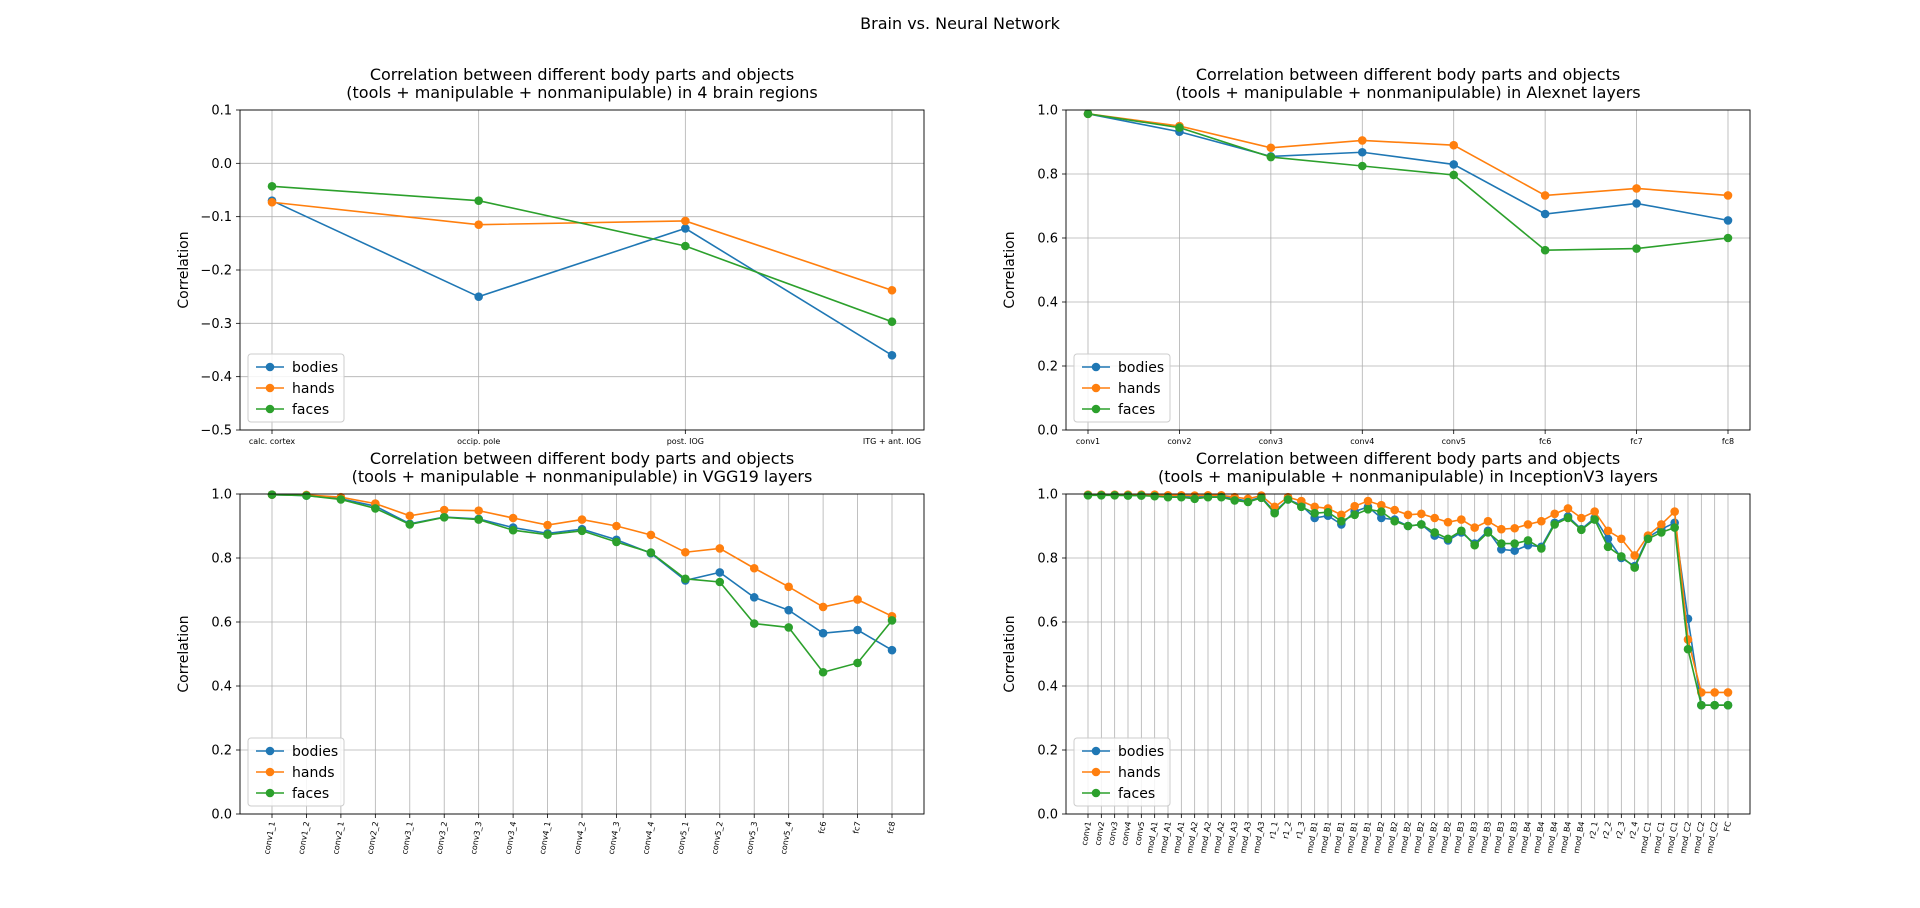 The height and width of the screenshot is (908, 1920). Describe the element at coordinates (1485, 837) in the screenshot. I see `x-tick-label: mod_B3` at that location.